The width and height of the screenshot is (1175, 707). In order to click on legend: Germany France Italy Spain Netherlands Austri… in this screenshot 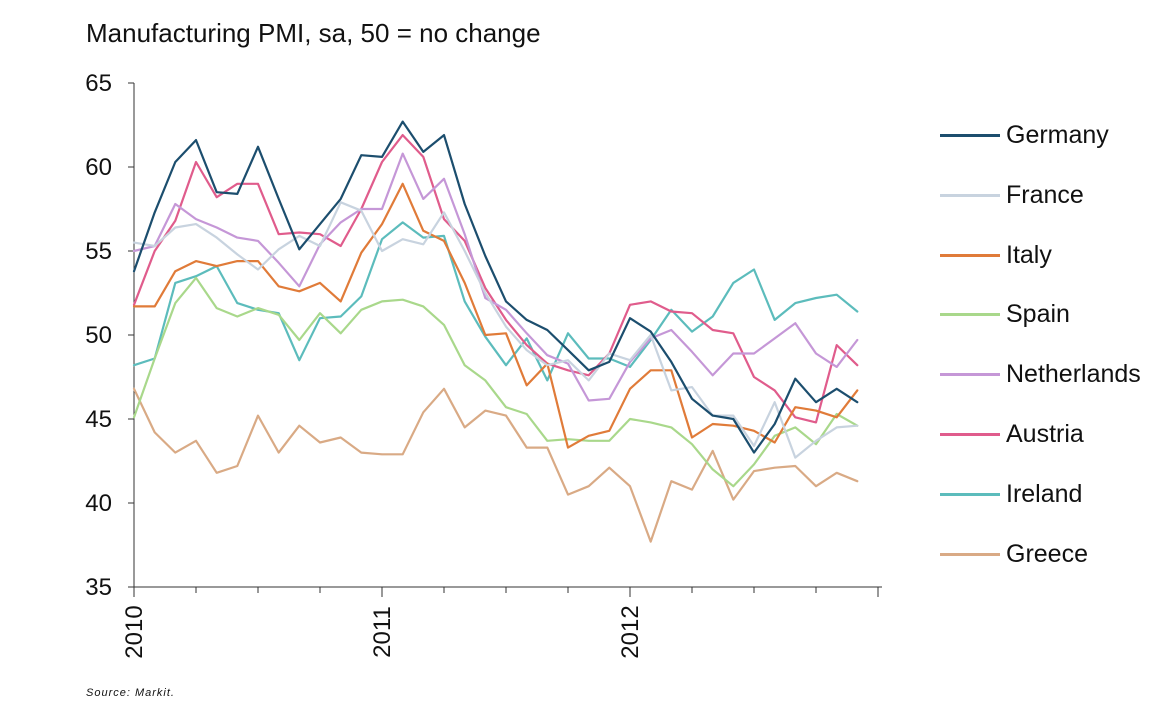, I will do `click(1055, 357)`.